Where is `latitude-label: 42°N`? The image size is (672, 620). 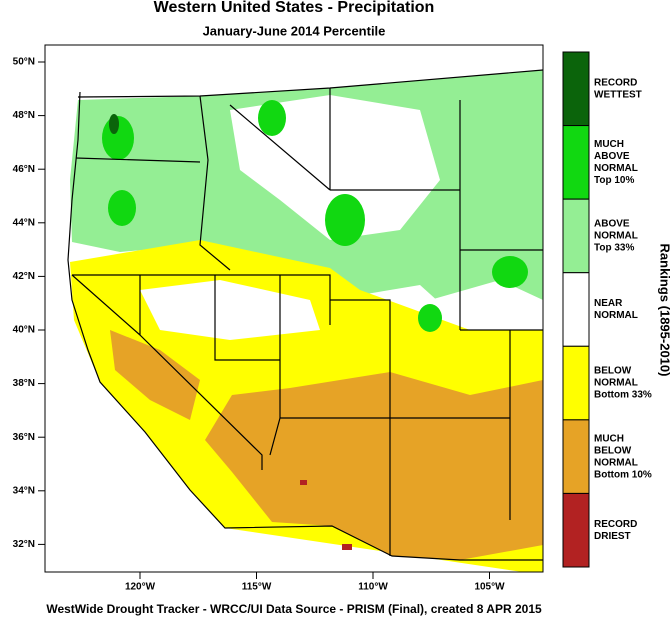 latitude-label: 42°N is located at coordinates (24, 276).